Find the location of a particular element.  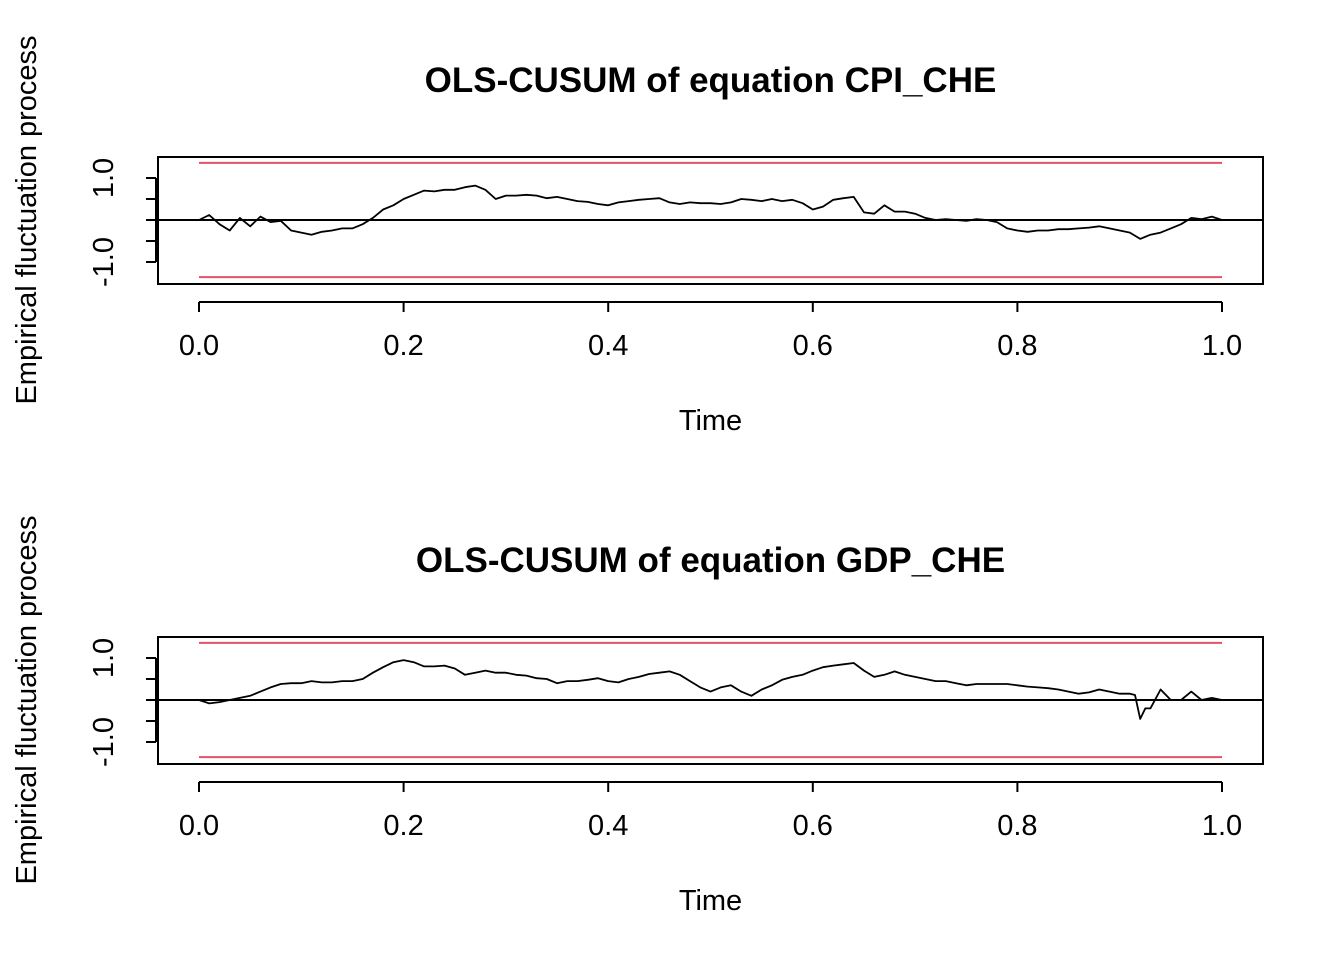

chart-title: OLS-CUSUM of equation GDP_CHE is located at coordinates (710, 560).